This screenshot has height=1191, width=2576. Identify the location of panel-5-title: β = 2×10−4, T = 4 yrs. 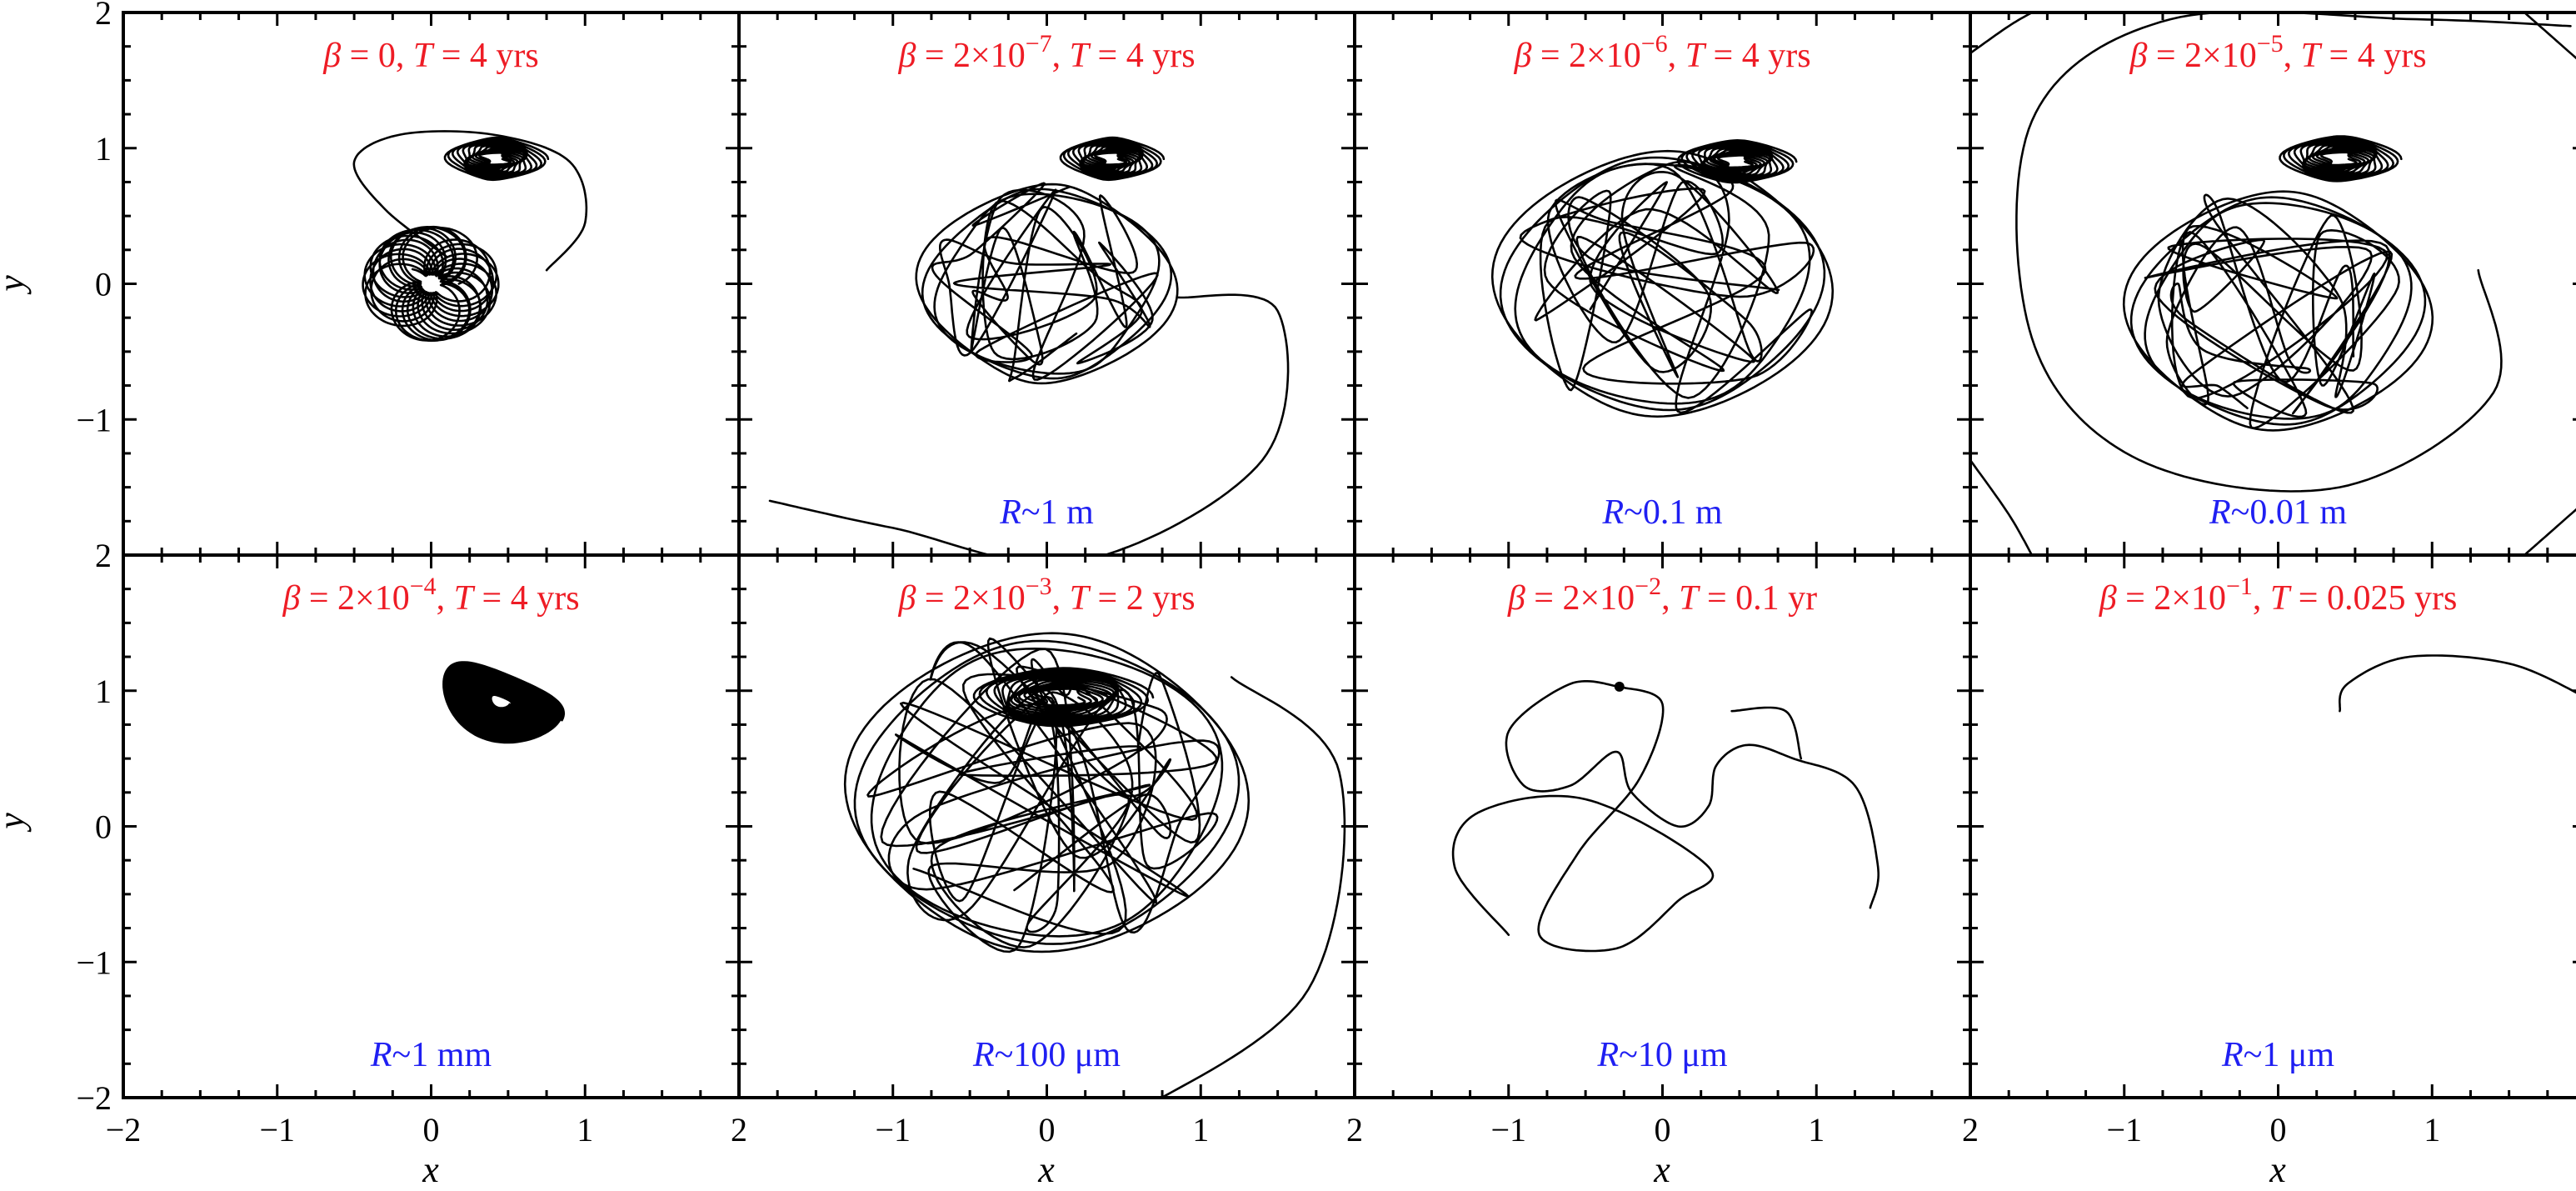
(430, 595).